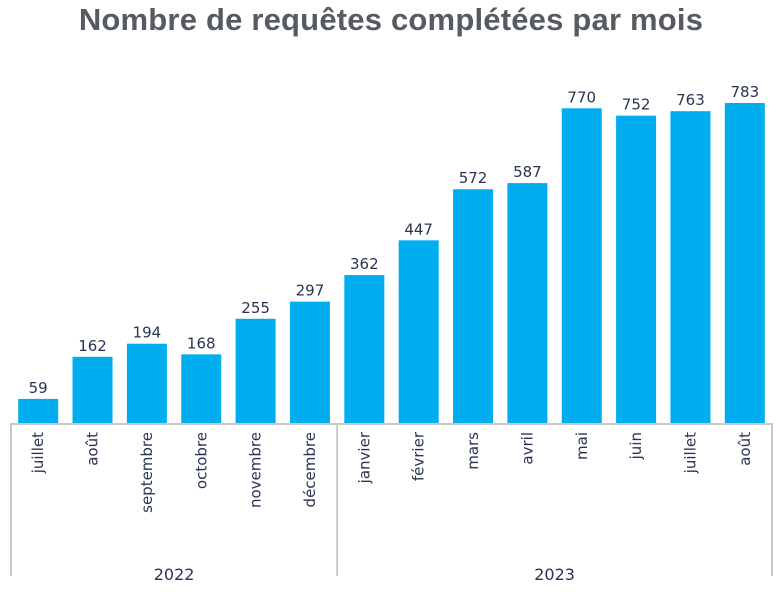 Image resolution: width=782 pixels, height=594 pixels. I want to click on year-label: 2023, so click(554, 574).